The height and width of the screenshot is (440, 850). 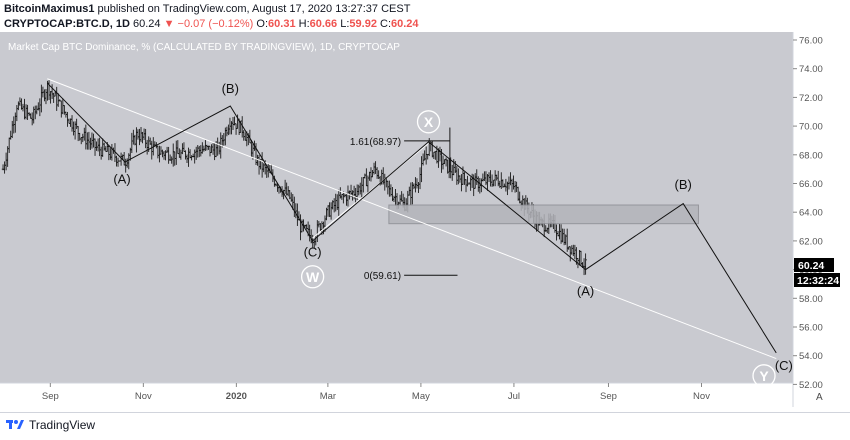 I want to click on price-axis-background, so click(x=821, y=219).